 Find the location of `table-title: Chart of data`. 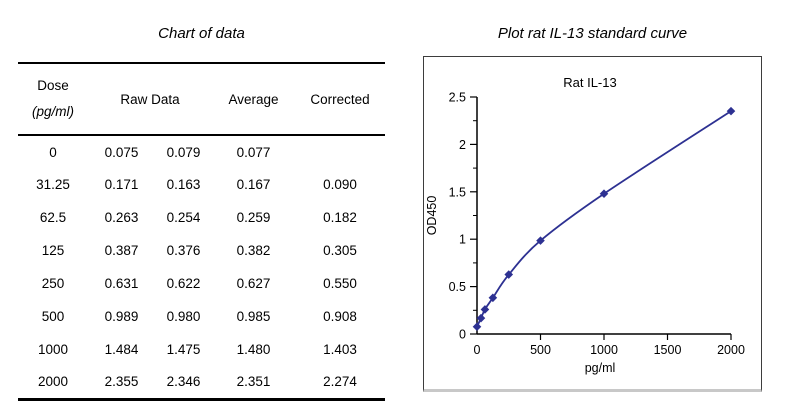

table-title: Chart of data is located at coordinates (201, 33).